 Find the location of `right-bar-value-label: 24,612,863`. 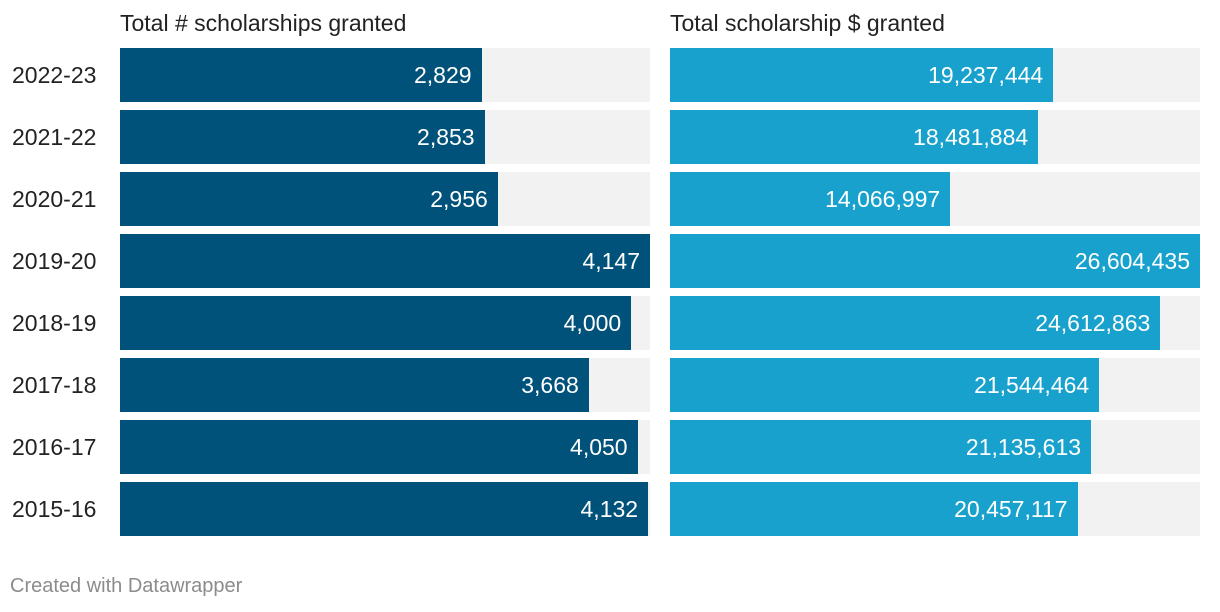

right-bar-value-label: 24,612,863 is located at coordinates (1093, 323).